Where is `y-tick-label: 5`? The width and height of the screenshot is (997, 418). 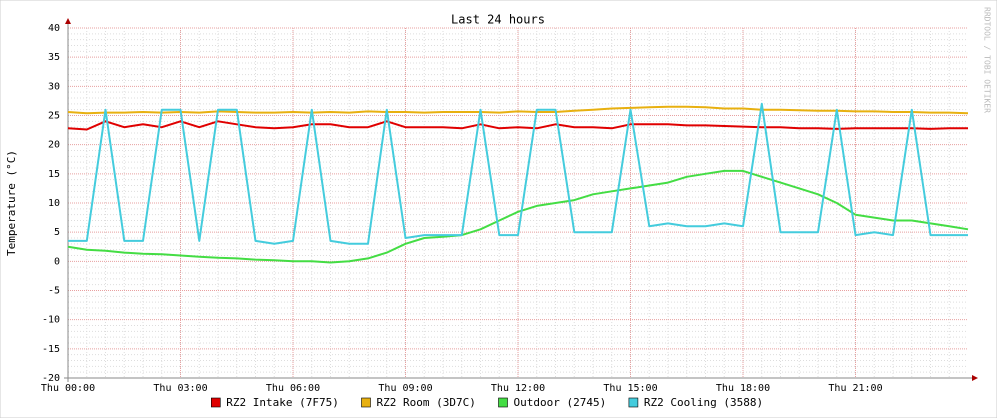
y-tick-label: 5 is located at coordinates (57, 232).